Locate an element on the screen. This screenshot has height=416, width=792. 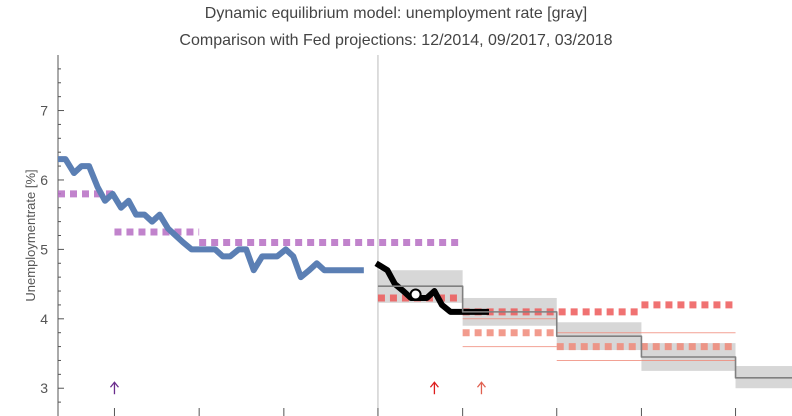
fed-band-group is located at coordinates (599, 339).